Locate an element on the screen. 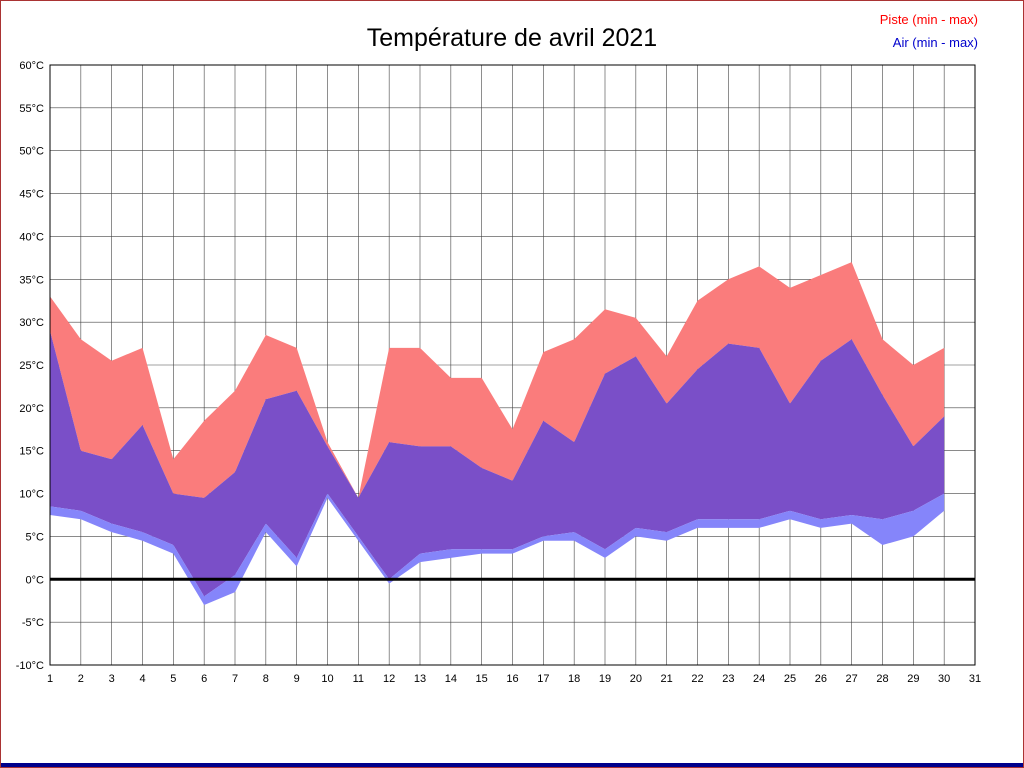  x-axis-tick-label: 8 is located at coordinates (266, 679).